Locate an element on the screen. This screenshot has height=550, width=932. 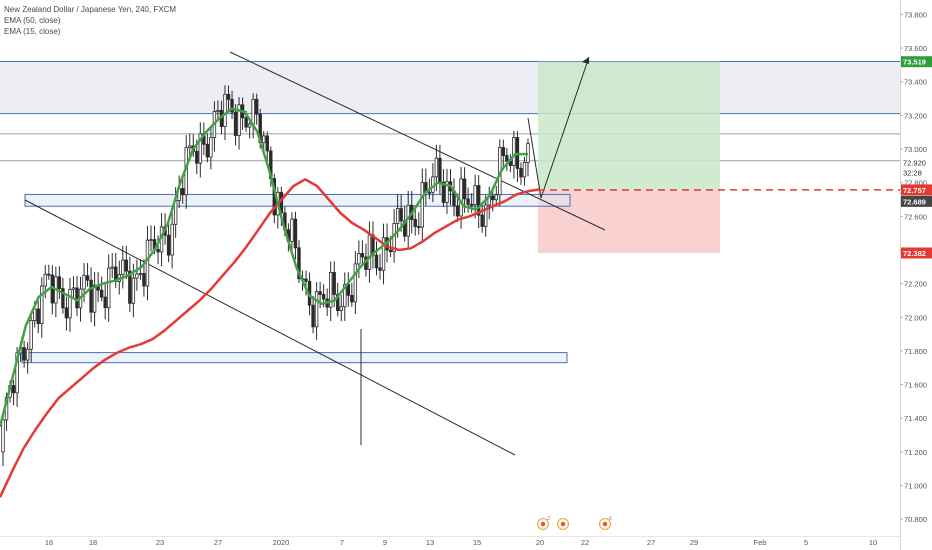
ema15-legend: EMA (15, close) is located at coordinates (32, 31).